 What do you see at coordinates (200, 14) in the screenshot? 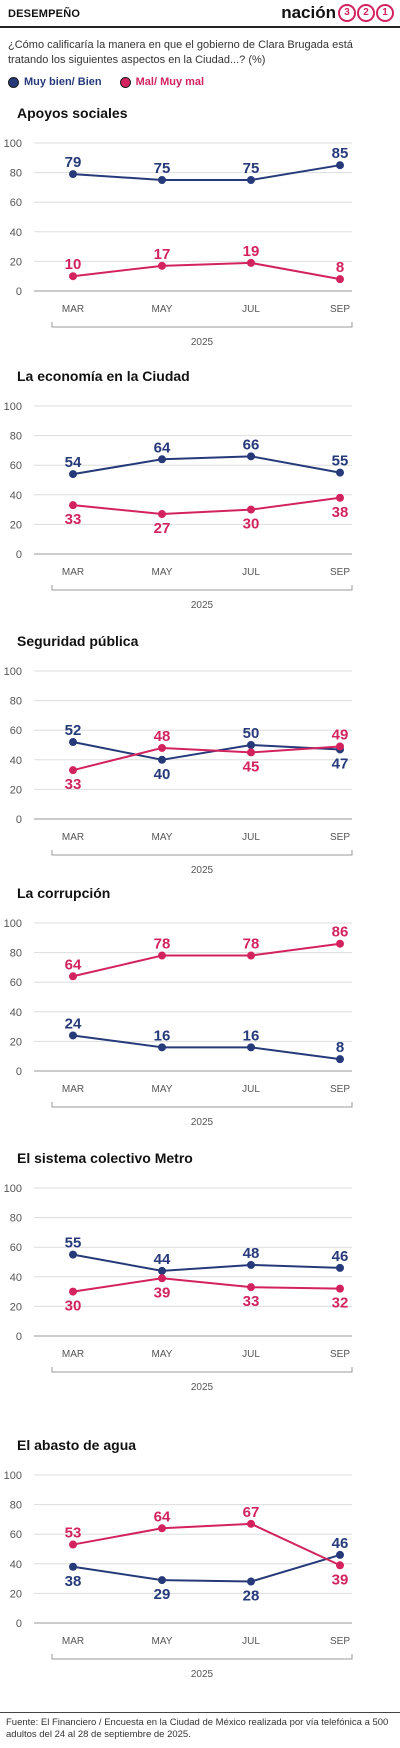
I see `header: DESEMPEÑO nación 3 2 1` at bounding box center [200, 14].